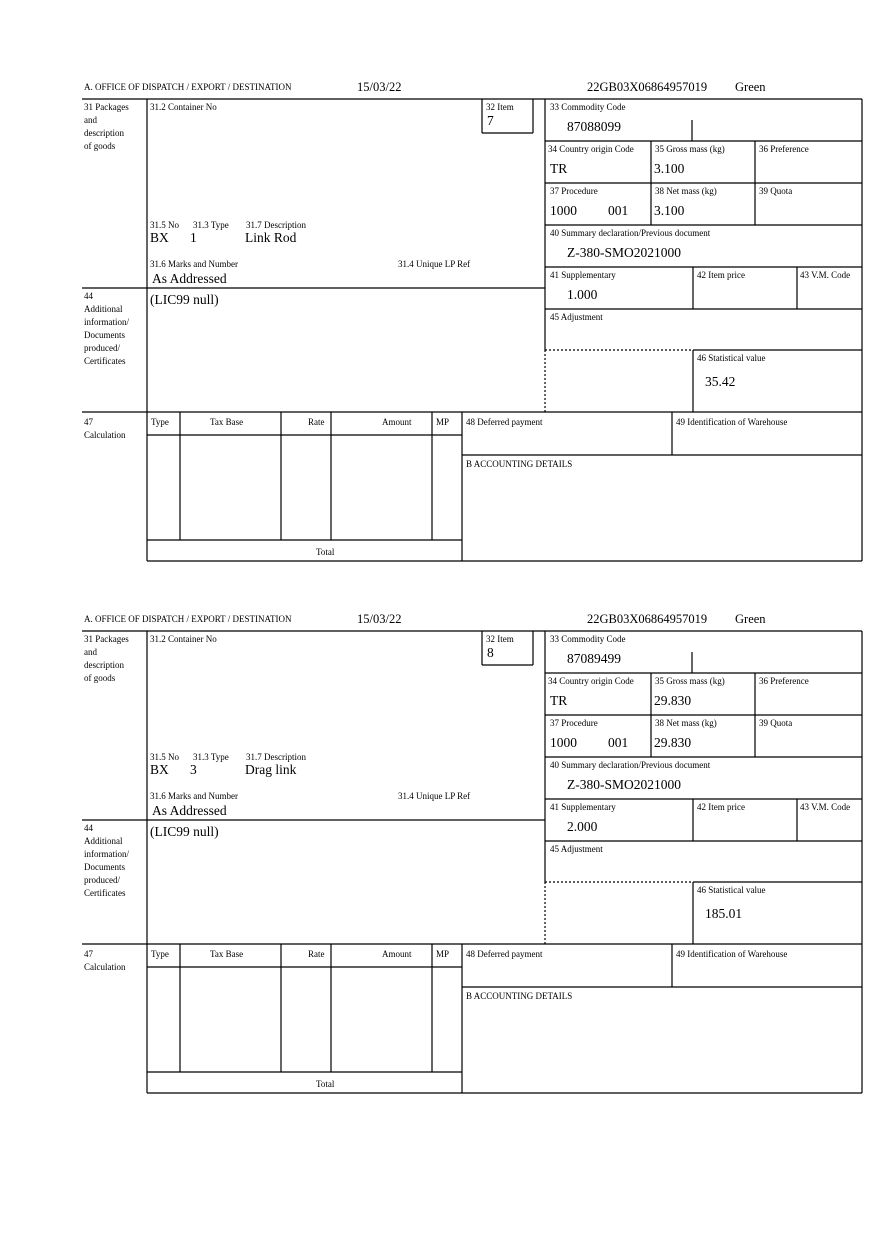  Describe the element at coordinates (669, 210) in the screenshot. I see `net-value: 3.100` at that location.